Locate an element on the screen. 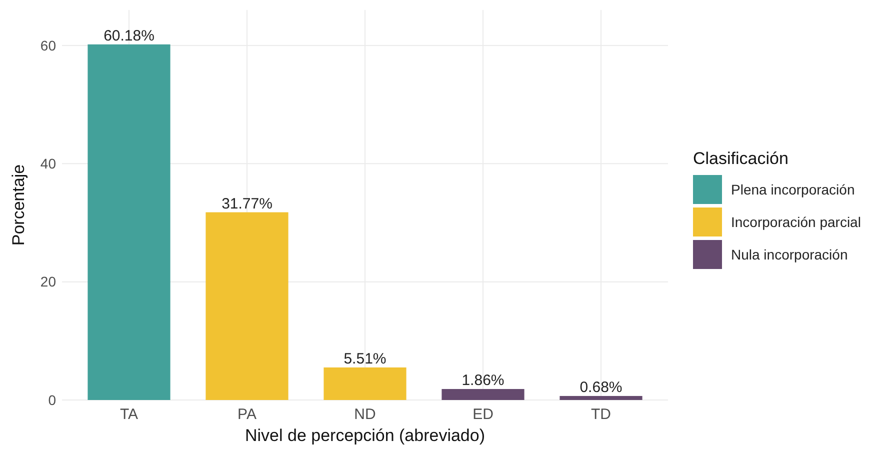 This screenshot has height=449, width=877. data-label: 60.18% is located at coordinates (129, 35).